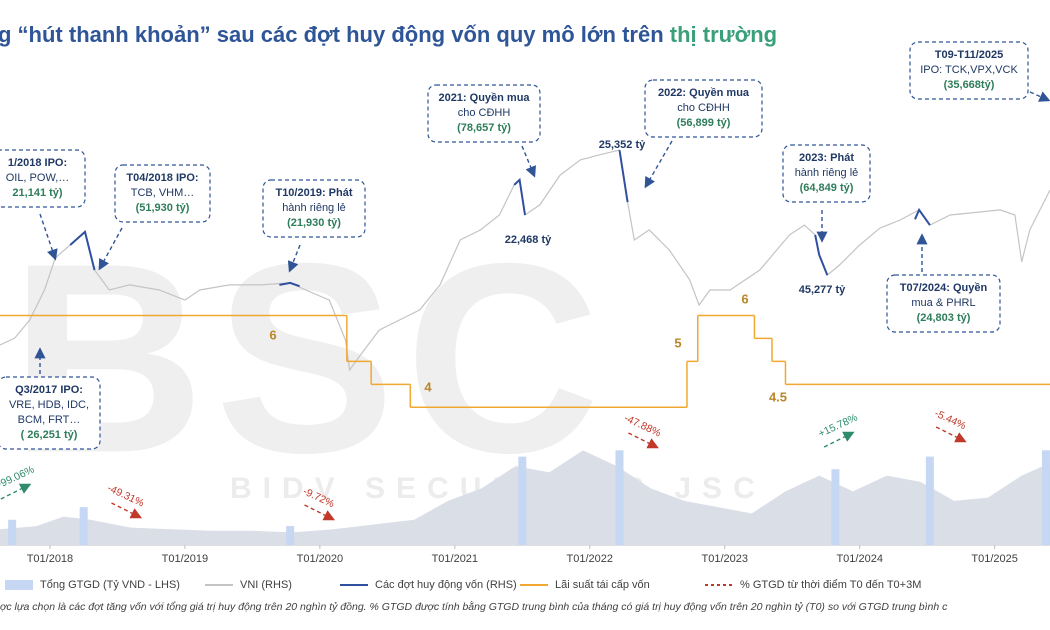 Image resolution: width=1050 pixels, height=630 pixels. Describe the element at coordinates (859, 559) in the screenshot. I see `x-tick-label: T01/2024` at that location.